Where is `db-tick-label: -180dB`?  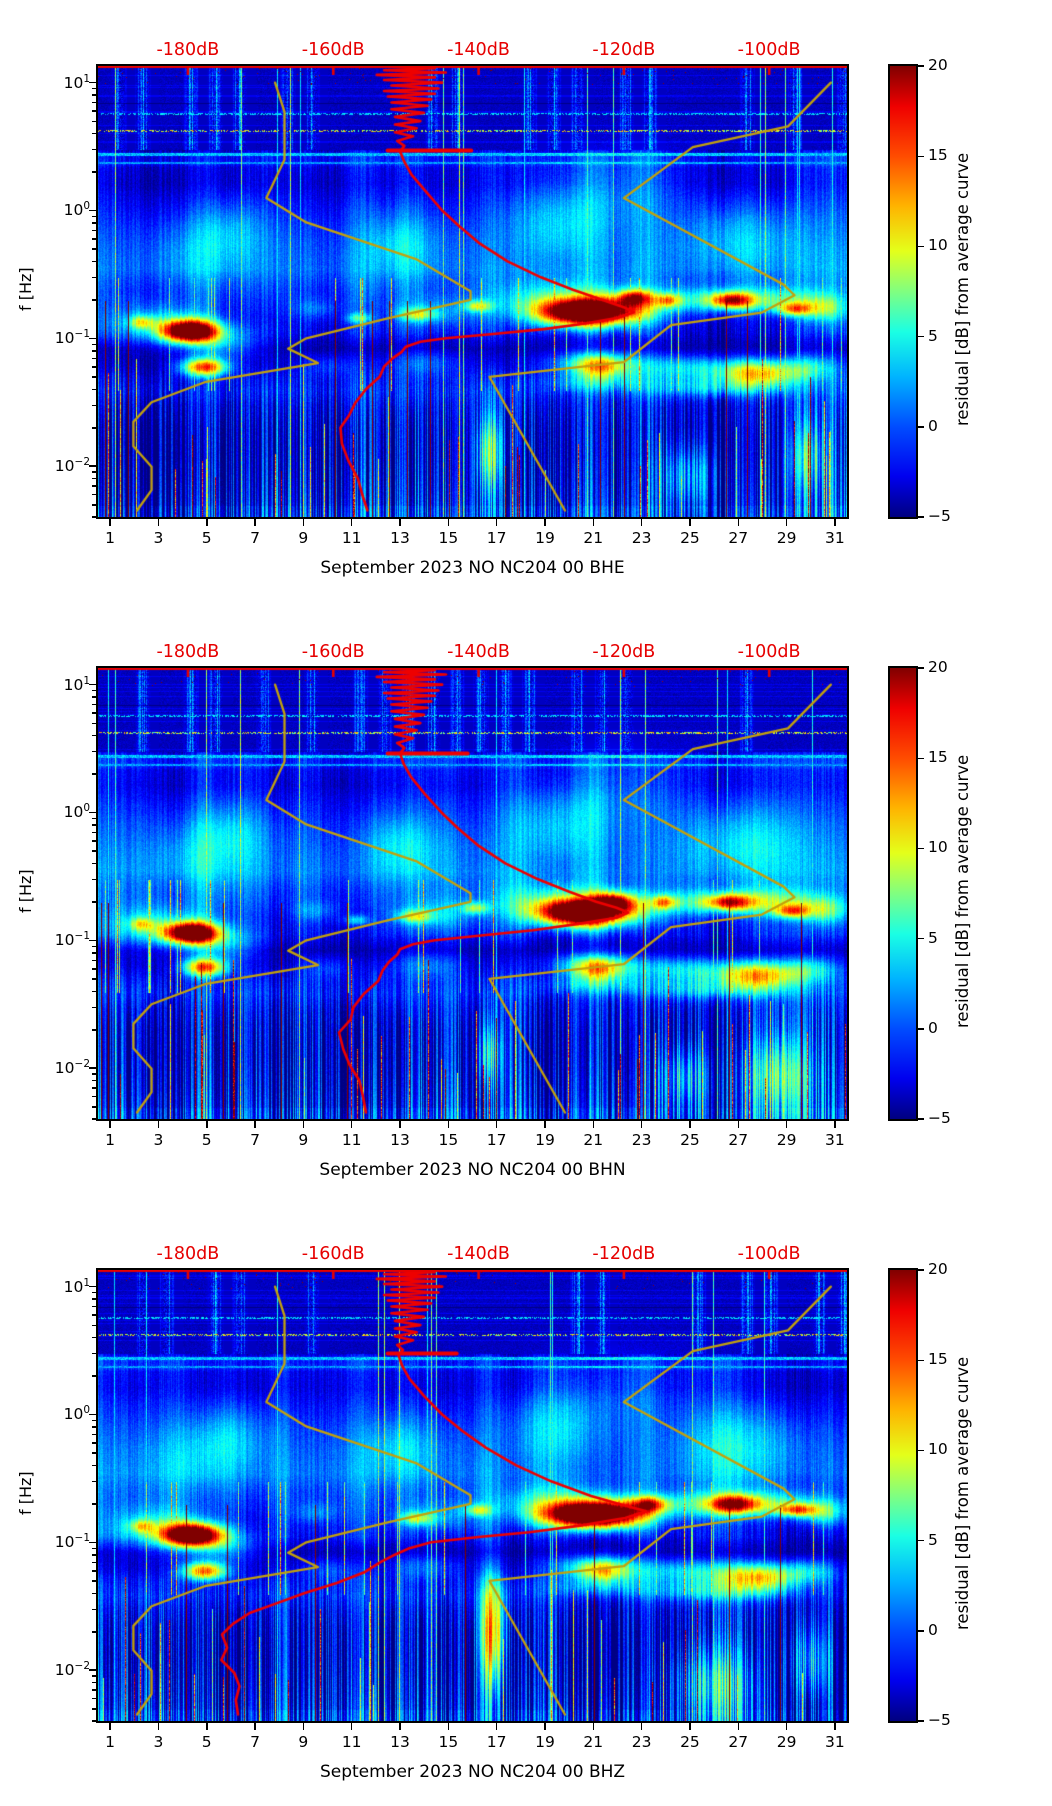 db-tick-label: -180dB is located at coordinates (188, 50).